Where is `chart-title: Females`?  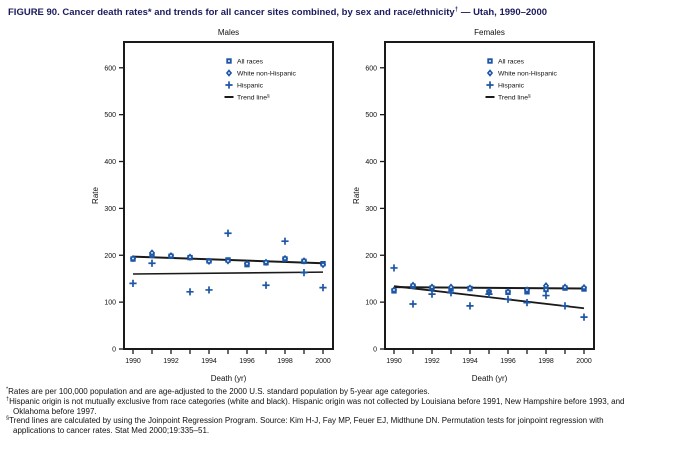
chart-title: Females is located at coordinates (489, 32).